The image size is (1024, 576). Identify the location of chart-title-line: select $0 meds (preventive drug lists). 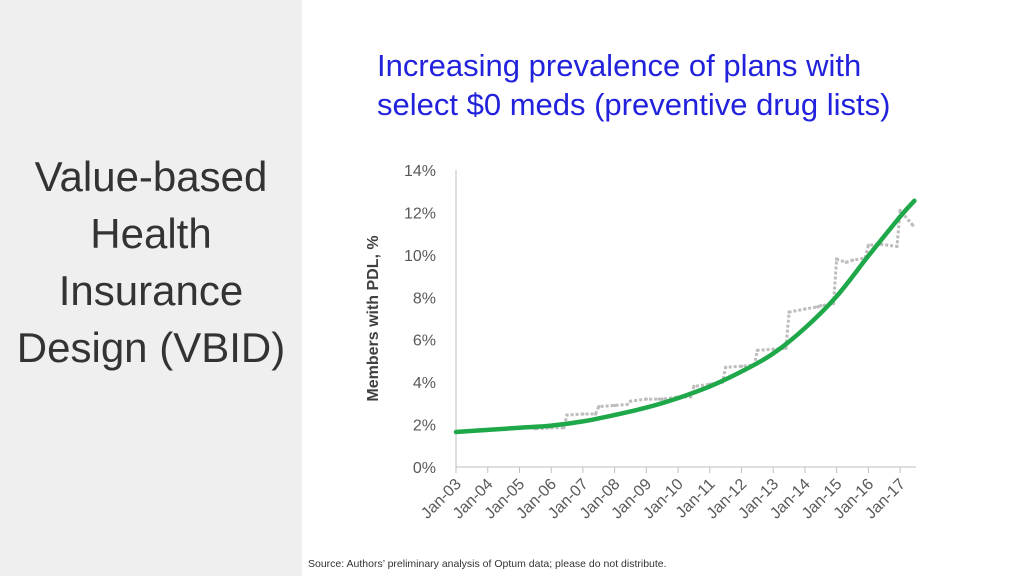
(634, 104).